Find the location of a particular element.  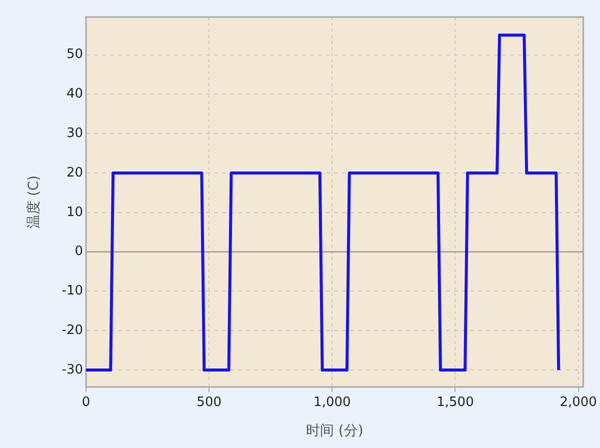

y-tick-label: 10 is located at coordinates (74, 212).